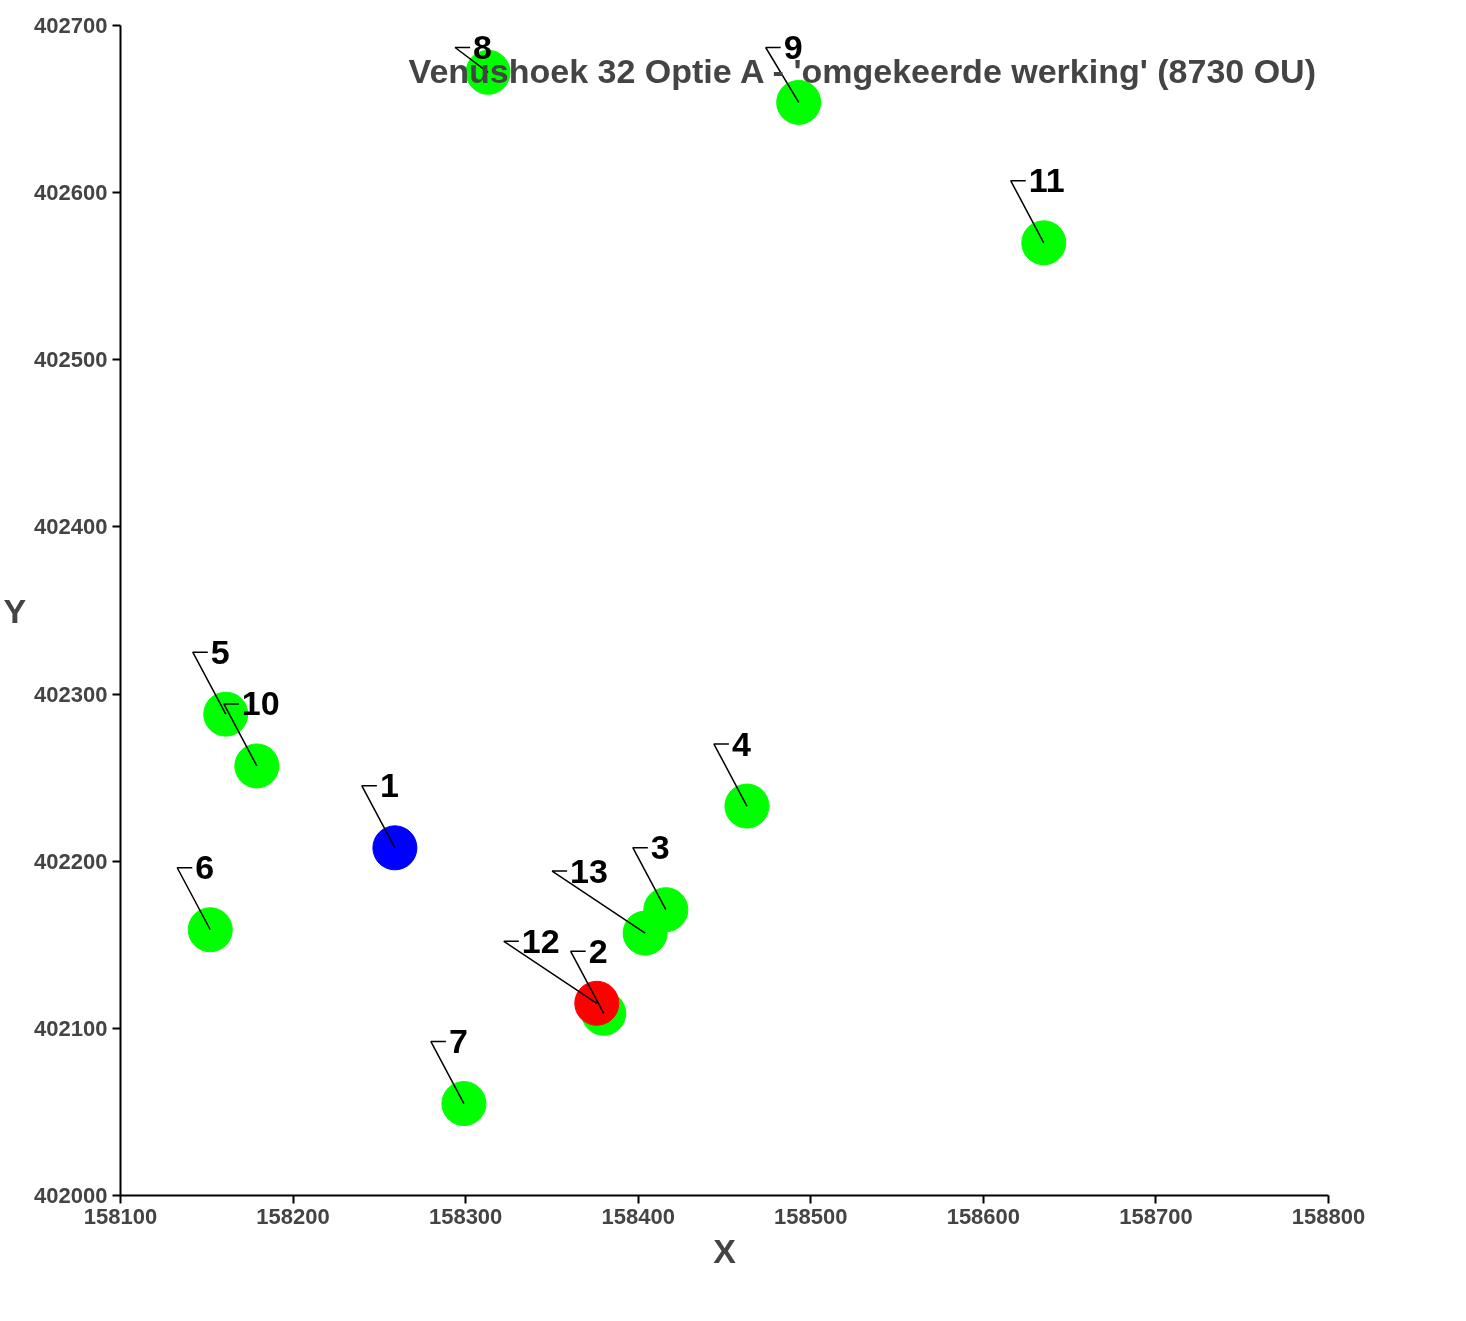  Describe the element at coordinates (741, 743) in the screenshot. I see `annotation: 4` at that location.